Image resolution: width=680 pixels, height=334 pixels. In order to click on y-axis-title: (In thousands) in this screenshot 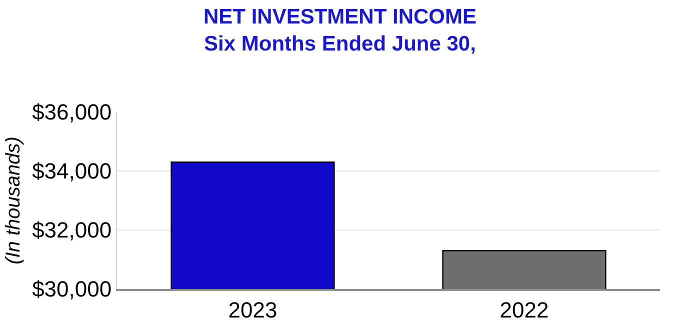, I will do `click(13, 200)`.